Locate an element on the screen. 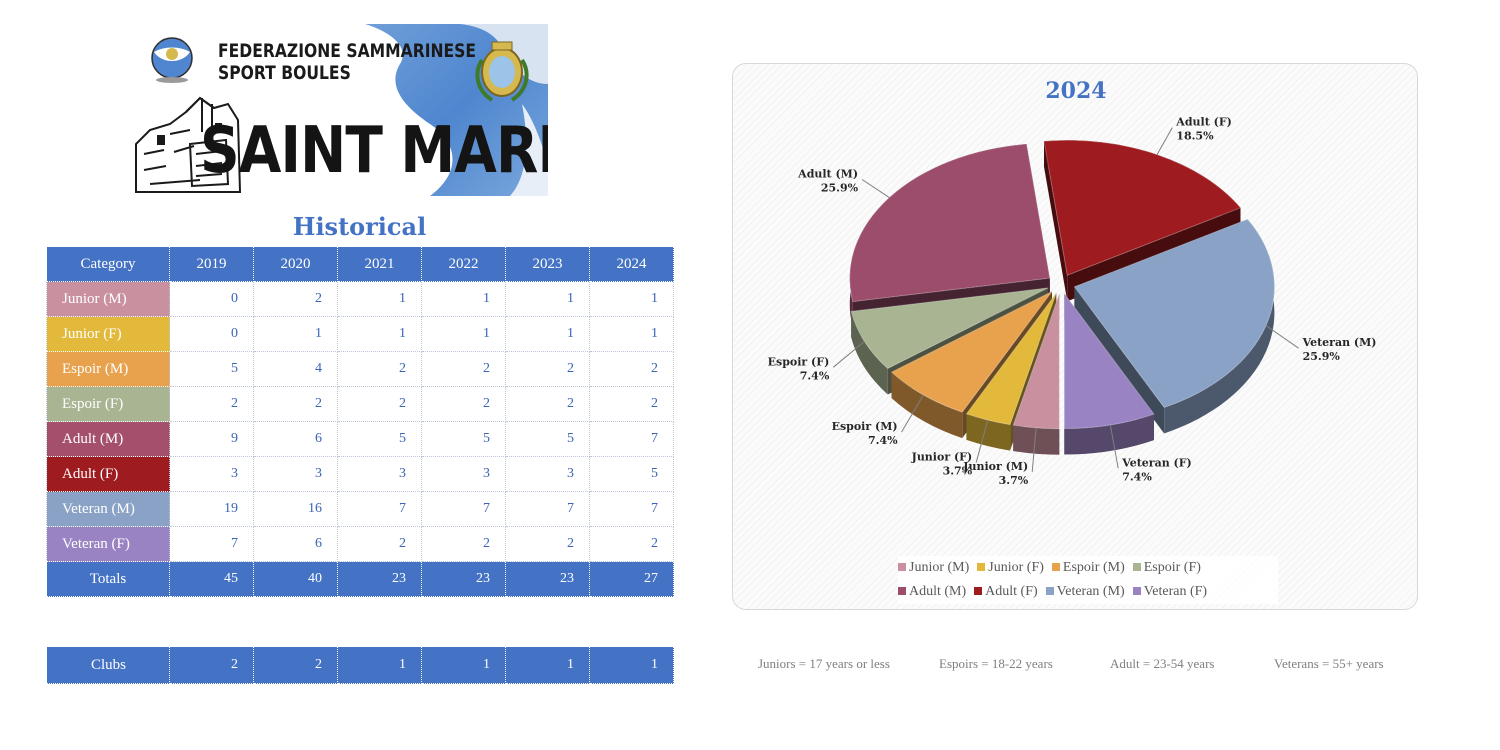  clubs-label: Clubs is located at coordinates (108, 665).